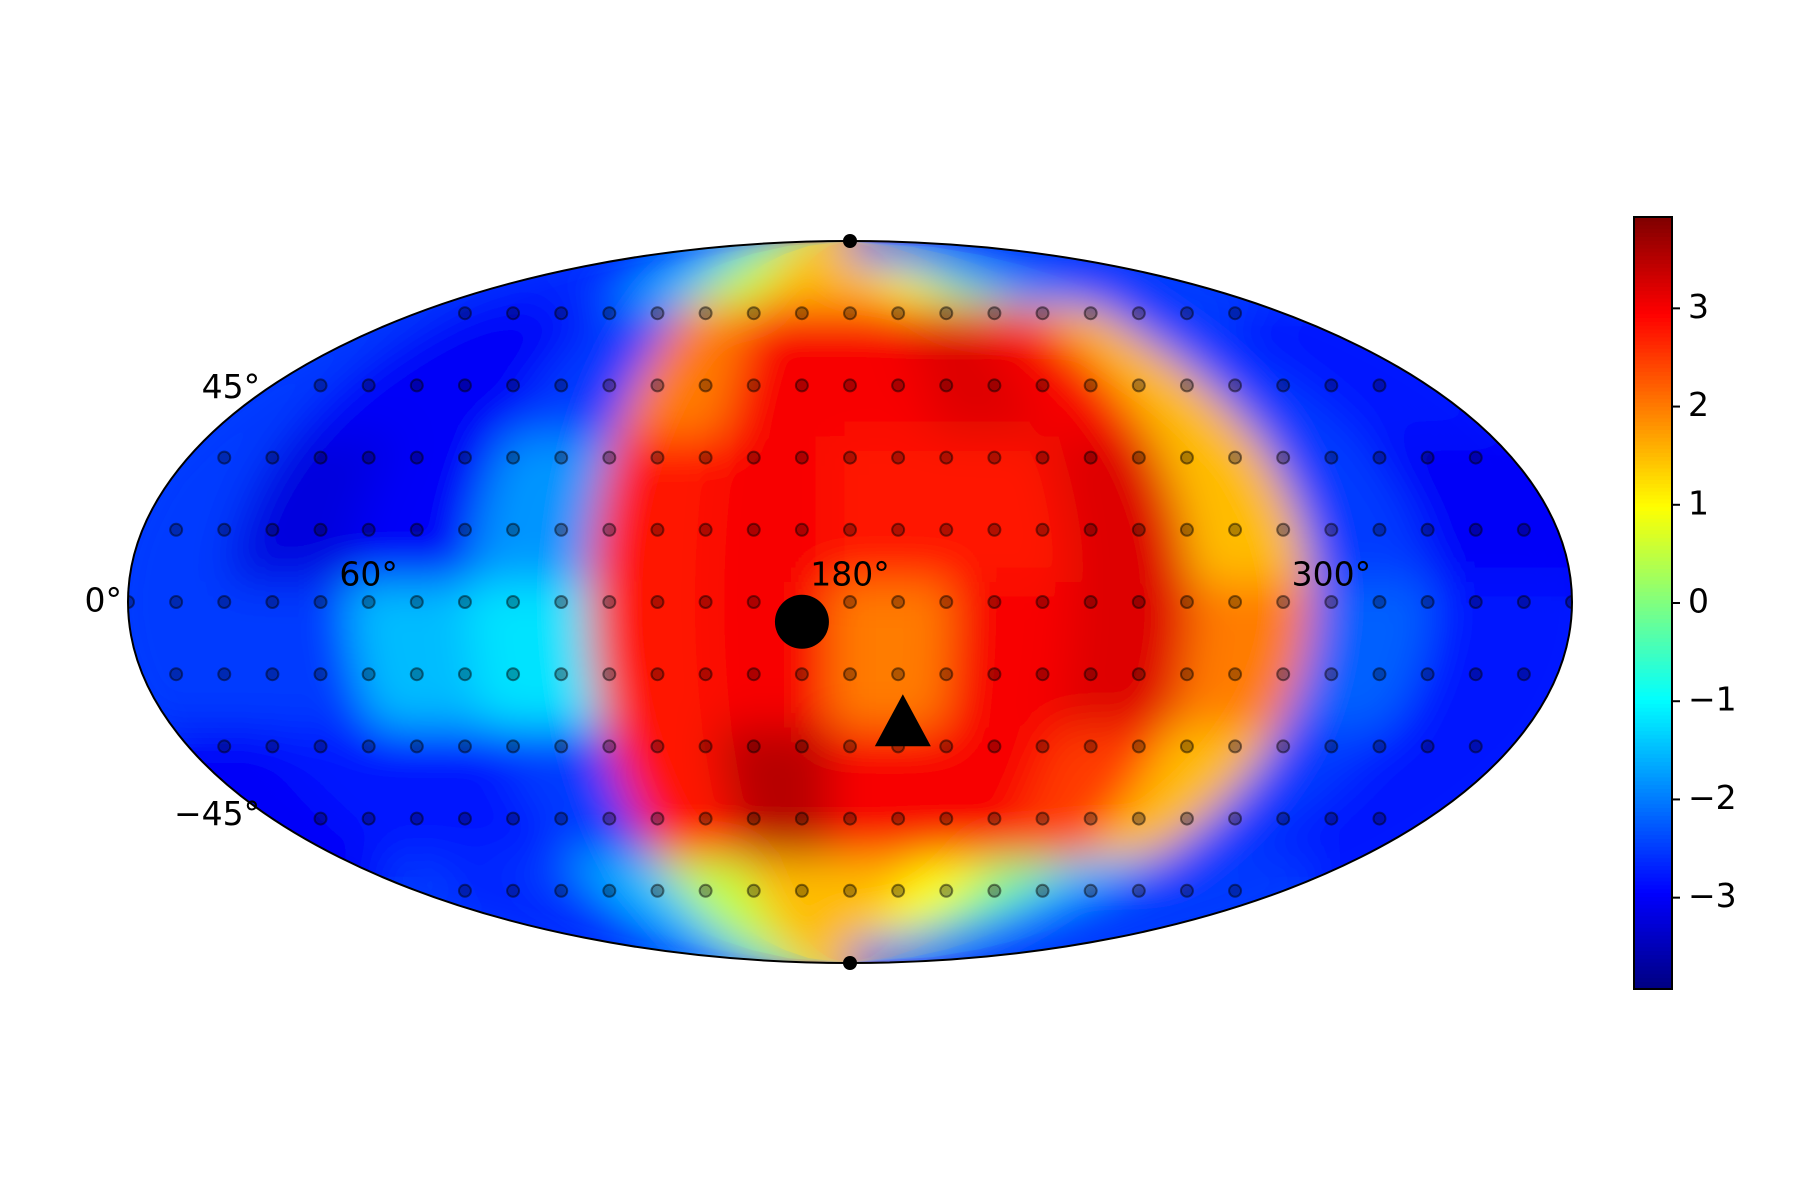 The image size is (1800, 1204). What do you see at coordinates (1332, 574) in the screenshot?
I see `x-tick-label: 300°` at bounding box center [1332, 574].